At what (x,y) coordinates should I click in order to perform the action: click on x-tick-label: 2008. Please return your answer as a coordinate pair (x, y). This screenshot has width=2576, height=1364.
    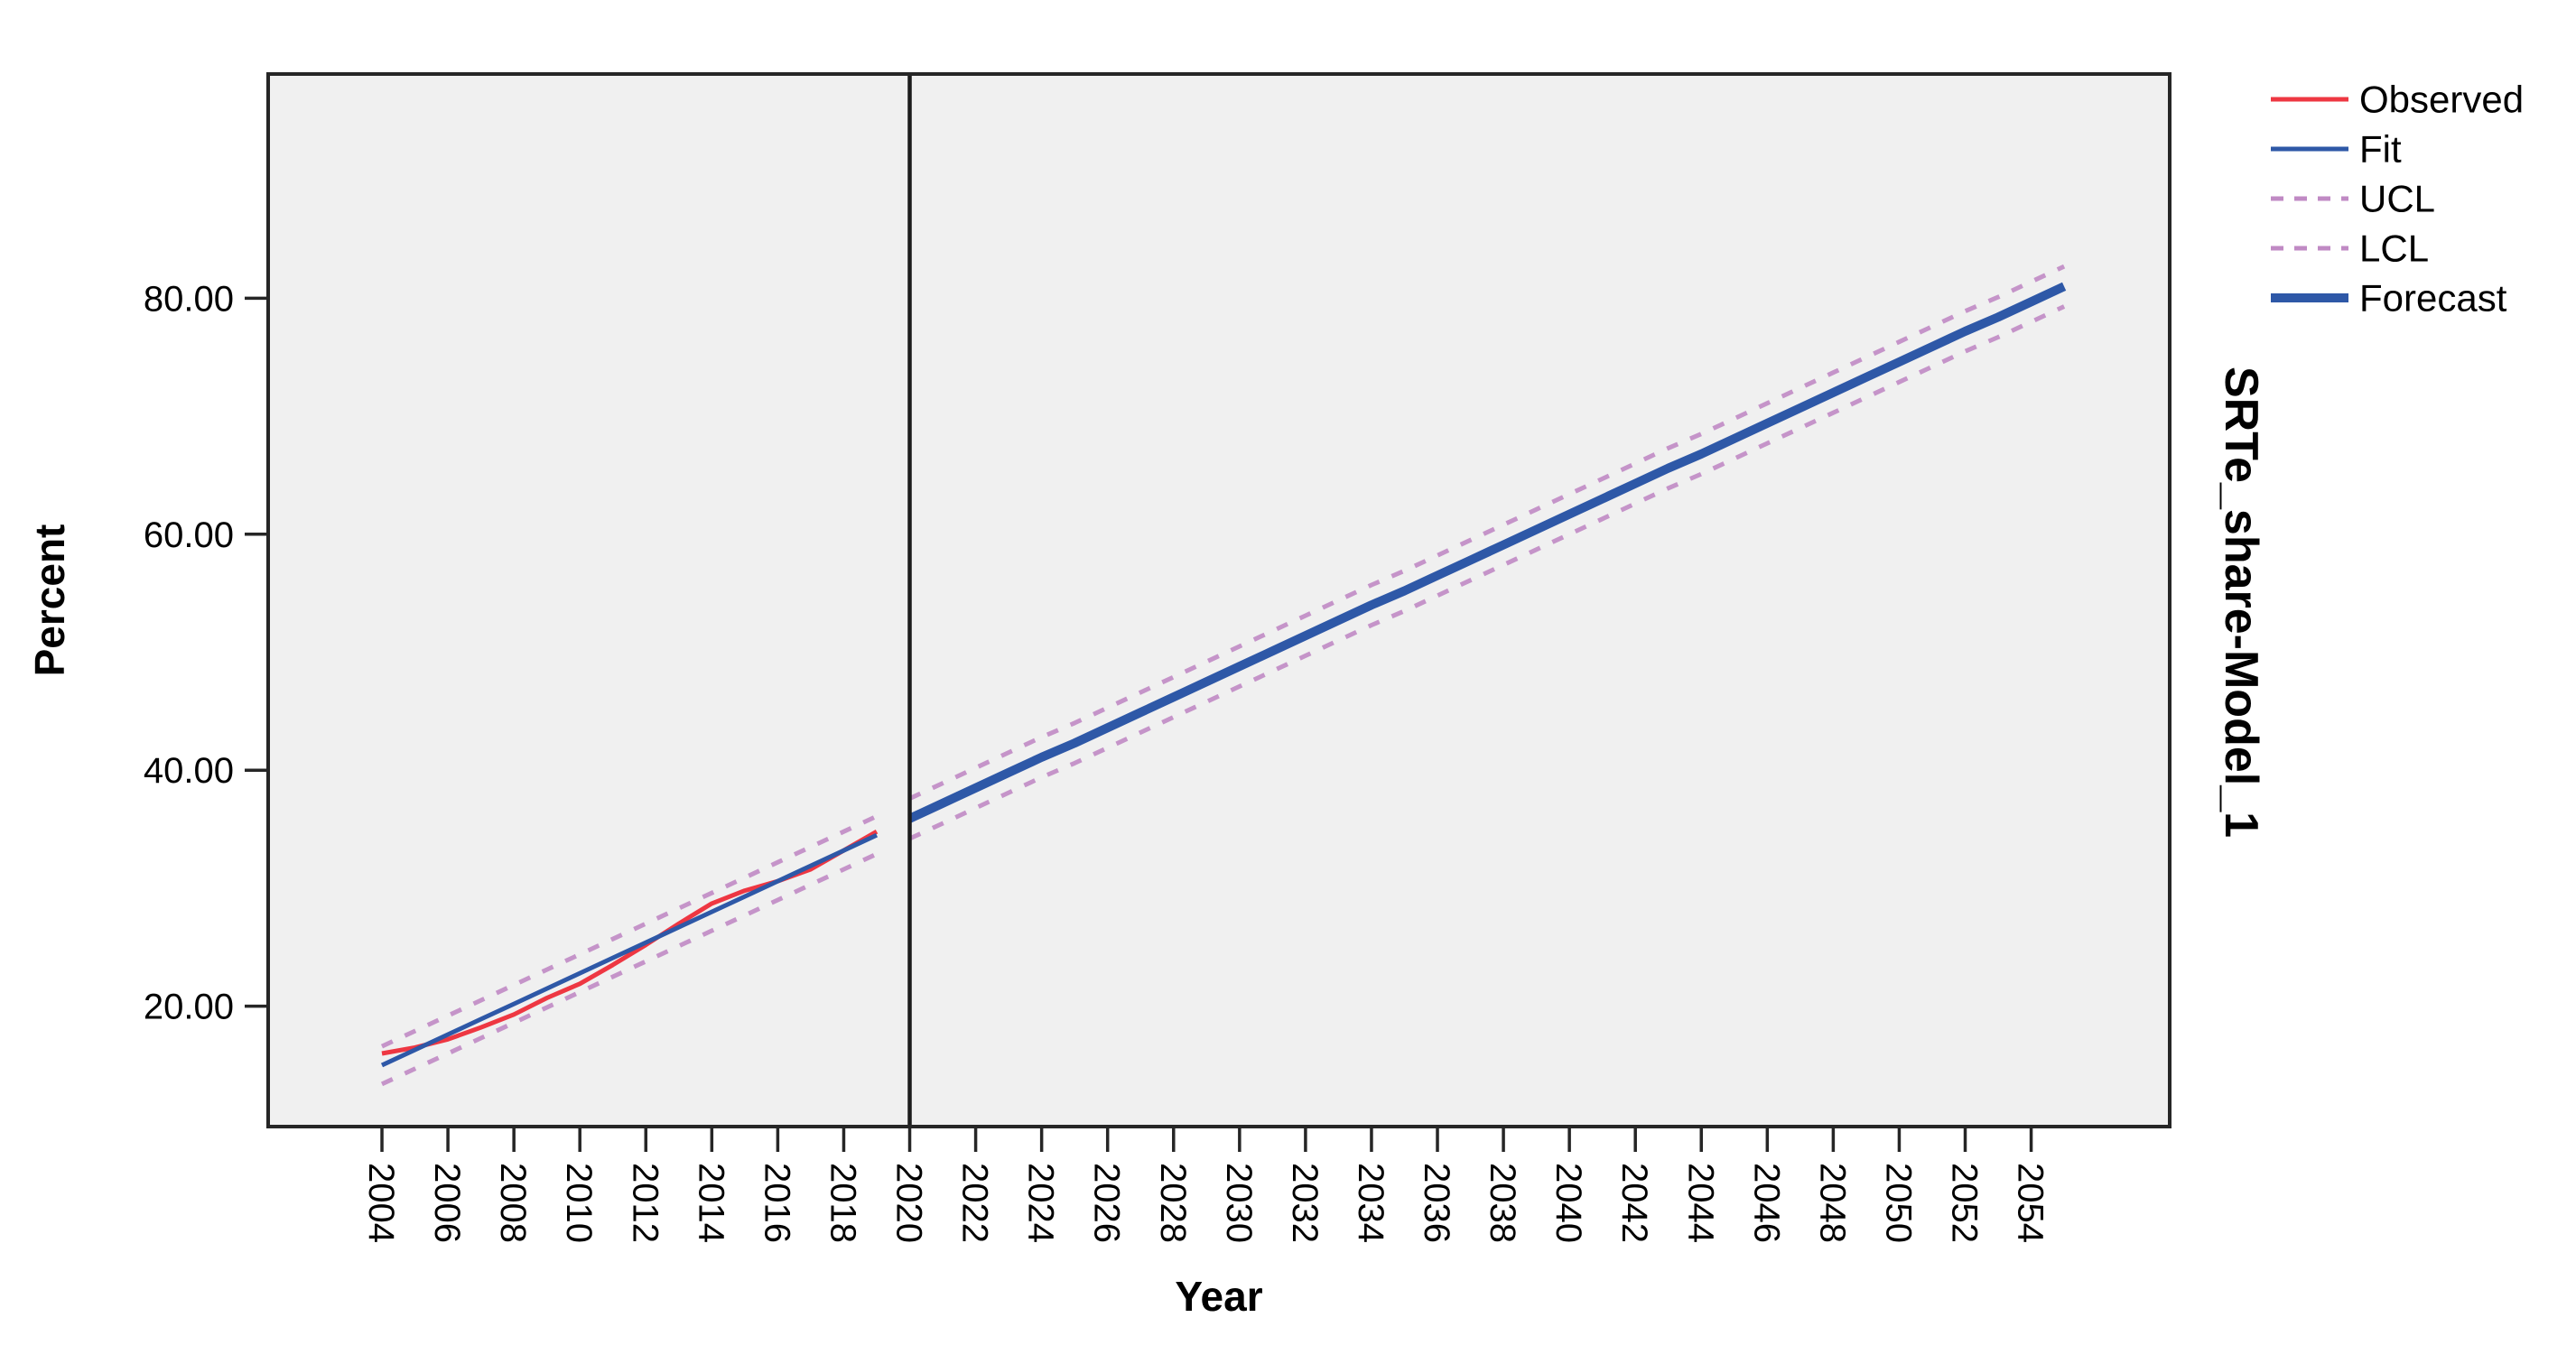
    Looking at the image, I should click on (513, 1203).